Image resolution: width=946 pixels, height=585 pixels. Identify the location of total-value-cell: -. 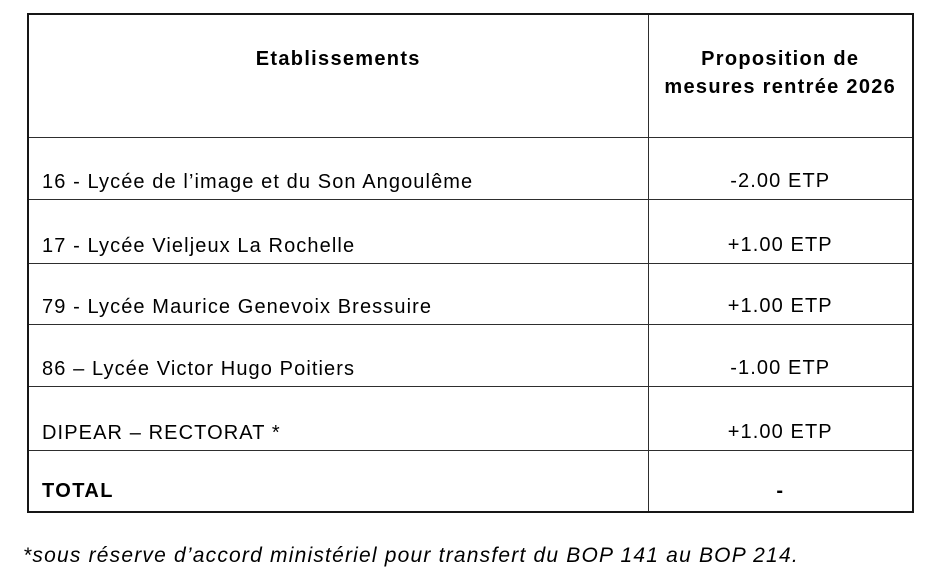
(780, 481).